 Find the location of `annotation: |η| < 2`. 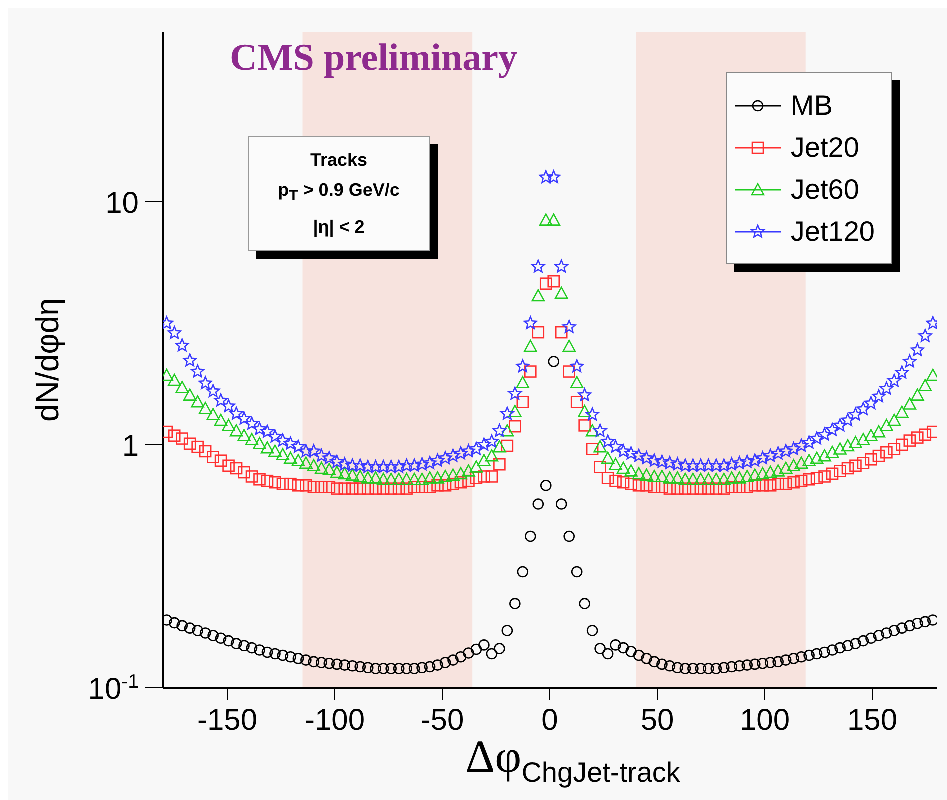

annotation: |η| < 2 is located at coordinates (339, 227).